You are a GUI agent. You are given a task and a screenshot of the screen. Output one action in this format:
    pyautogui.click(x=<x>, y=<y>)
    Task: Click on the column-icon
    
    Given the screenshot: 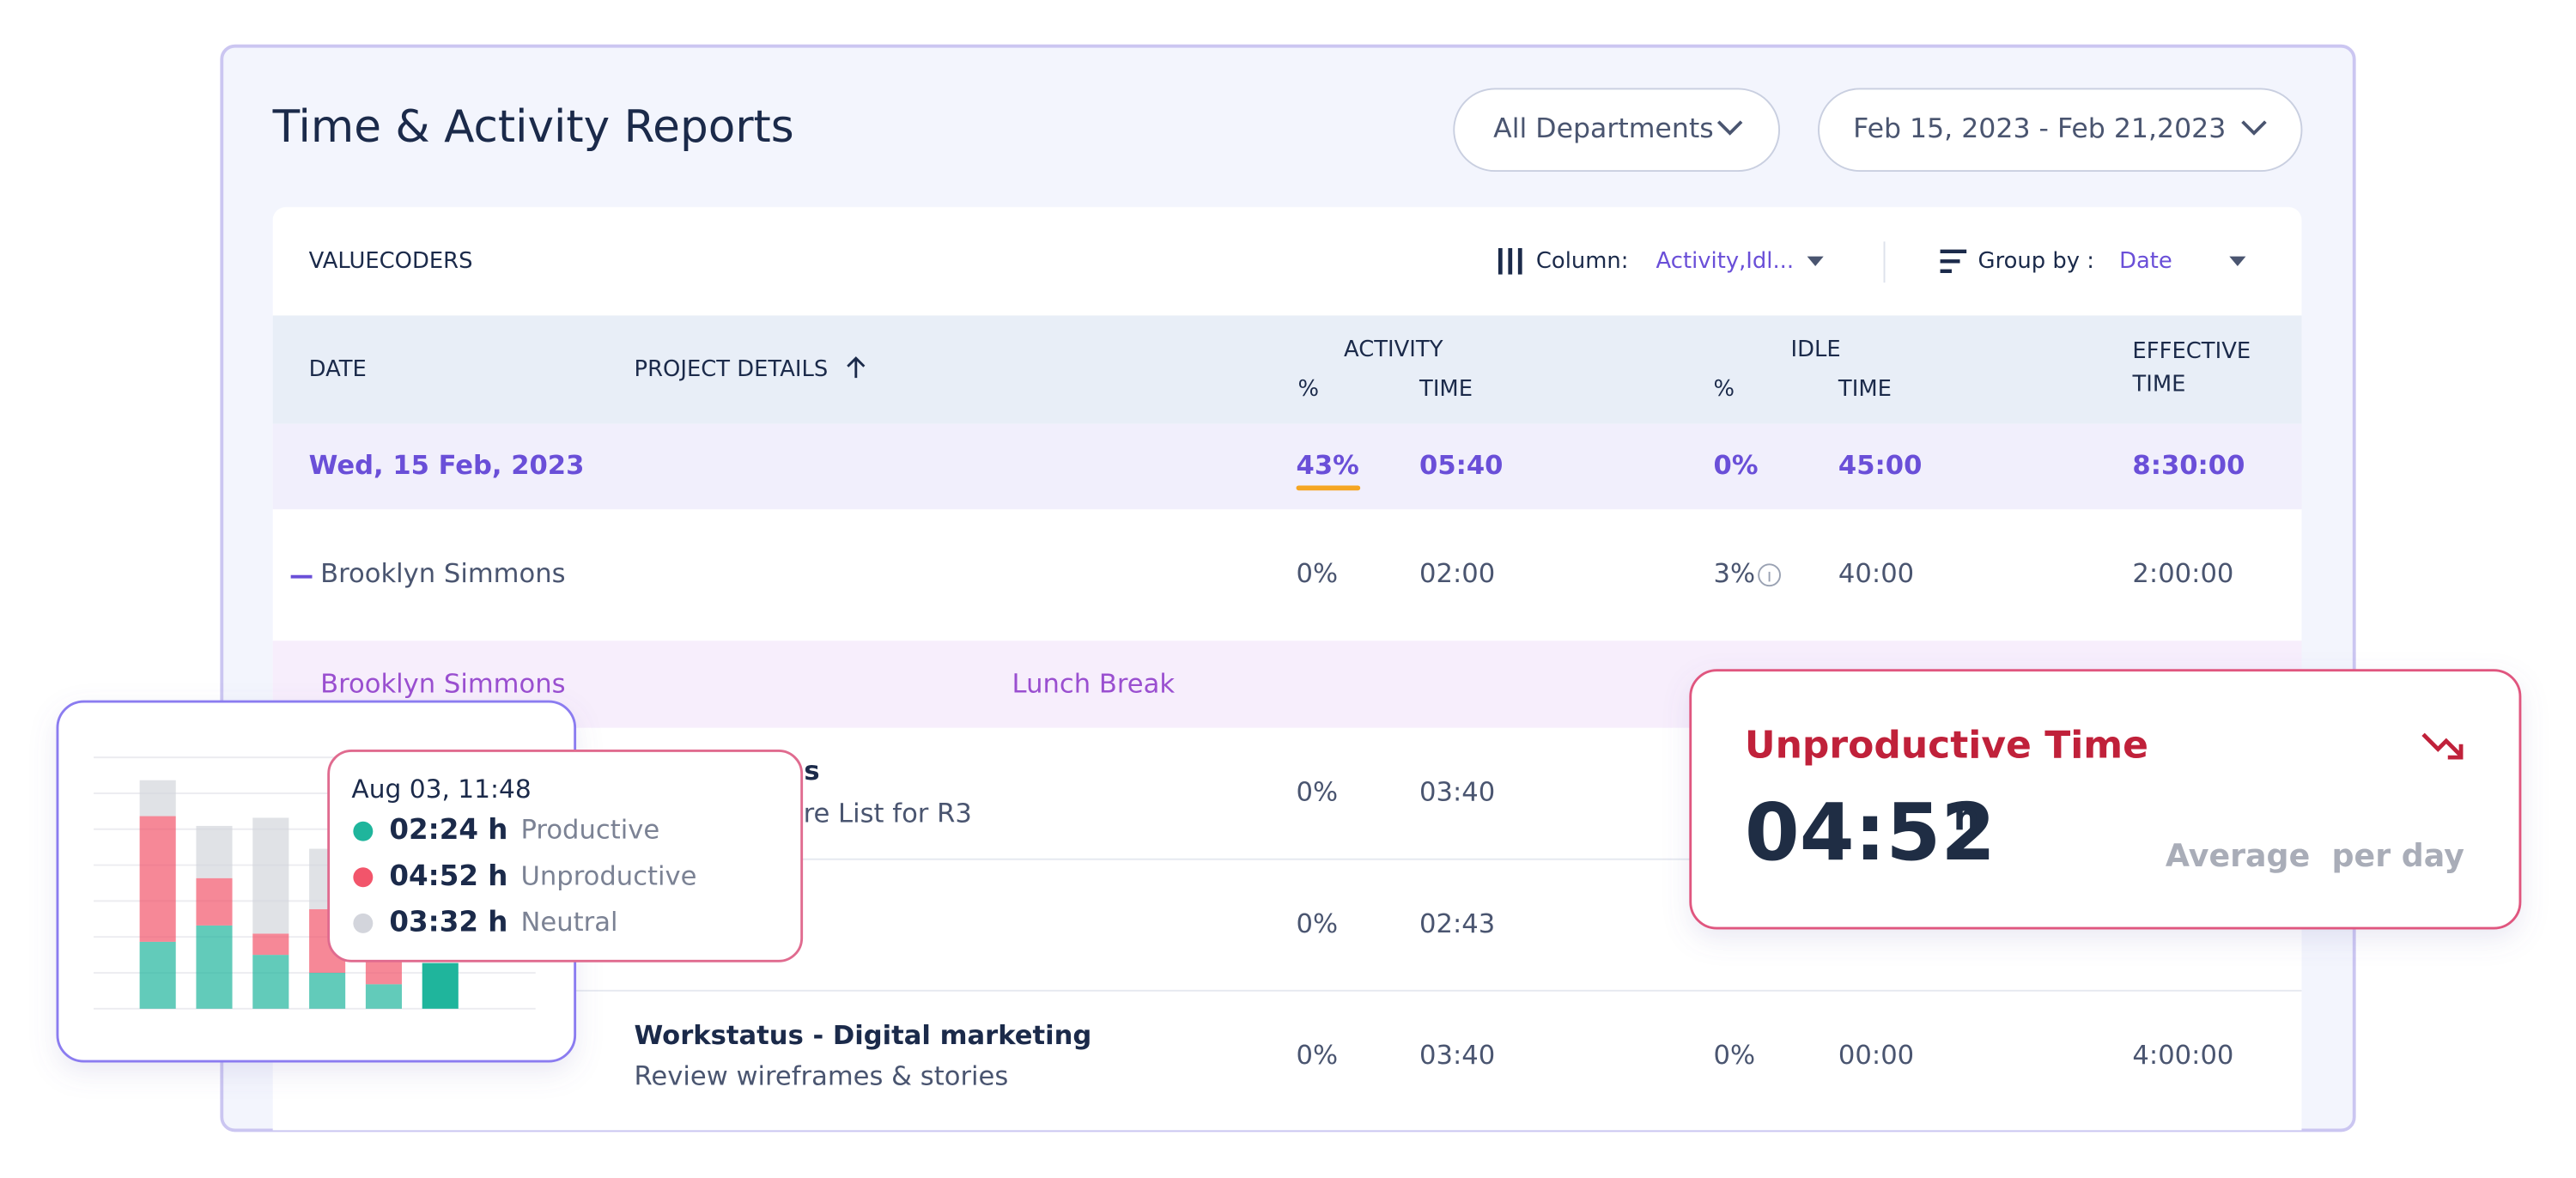 What is the action you would take?
    pyautogui.click(x=1510, y=261)
    